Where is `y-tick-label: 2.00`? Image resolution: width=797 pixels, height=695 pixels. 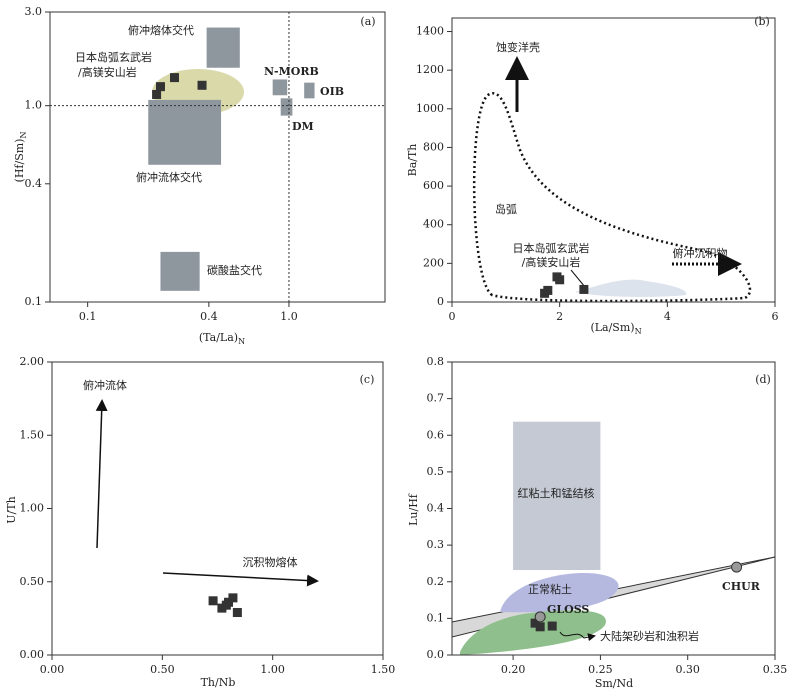 y-tick-label: 2.00 is located at coordinates (32, 361).